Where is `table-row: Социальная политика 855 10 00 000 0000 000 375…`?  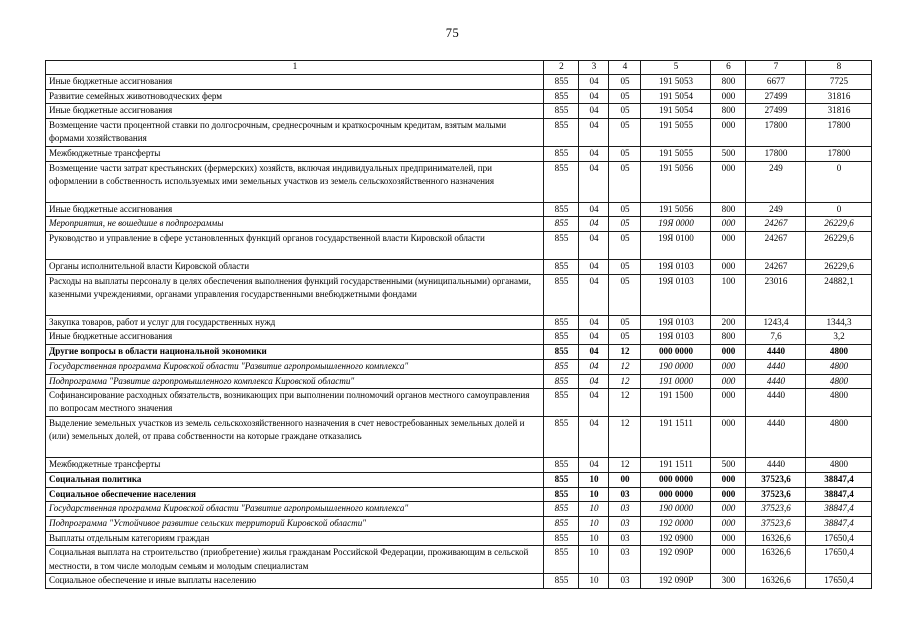 table-row: Социальная политика 855 10 00 000 0000 000 375… is located at coordinates (458, 479).